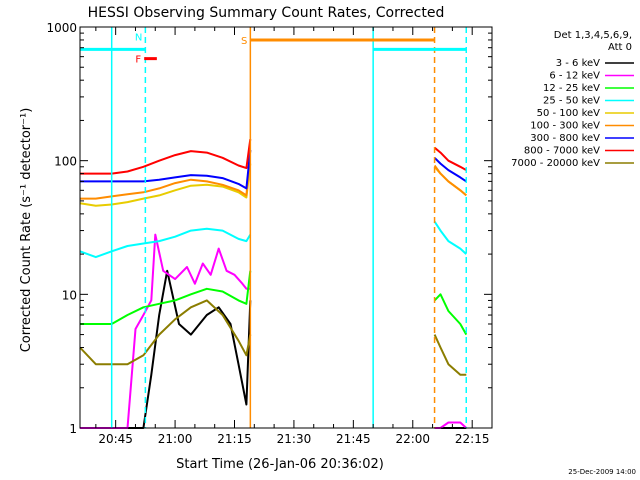 Image resolution: width=640 pixels, height=480 pixels. Describe the element at coordinates (472, 439) in the screenshot. I see `x-tick-label-6: 22:15` at that location.